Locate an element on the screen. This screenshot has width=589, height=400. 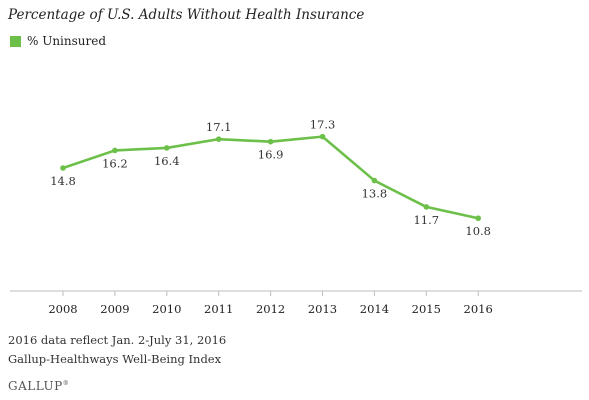
data-label: 17.1 is located at coordinates (219, 127).